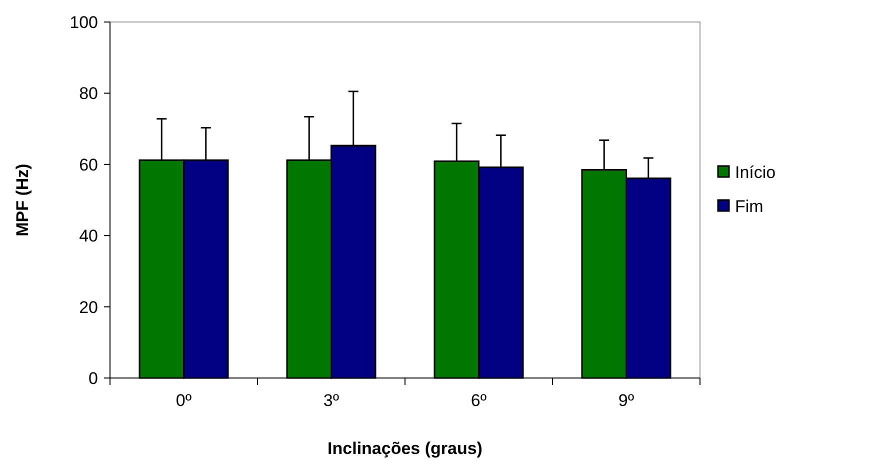  Describe the element at coordinates (88, 164) in the screenshot. I see `y-tick-label: 60` at that location.